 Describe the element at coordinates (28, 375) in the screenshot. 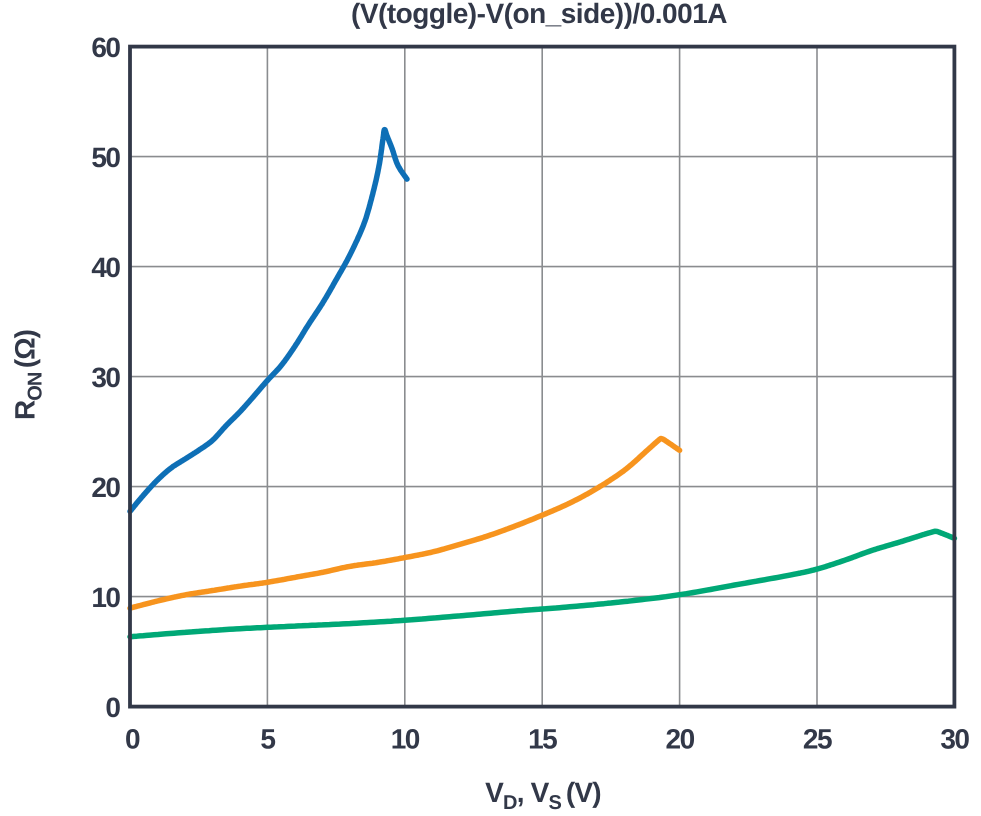

I see `svg-text: RON (Ω)` at that location.